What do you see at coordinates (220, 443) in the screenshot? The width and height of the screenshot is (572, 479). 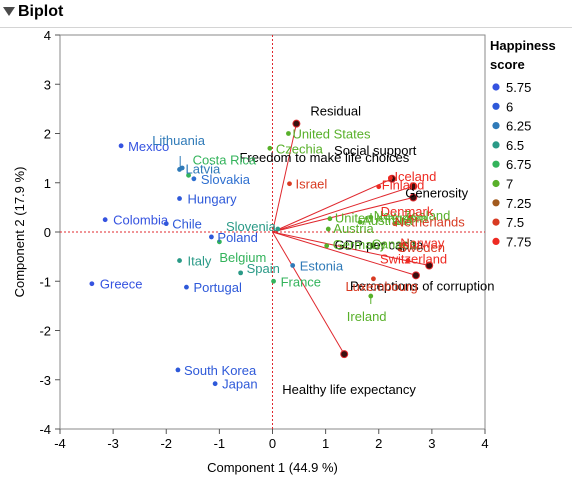 I see `x-tick-label: -1` at bounding box center [220, 443].